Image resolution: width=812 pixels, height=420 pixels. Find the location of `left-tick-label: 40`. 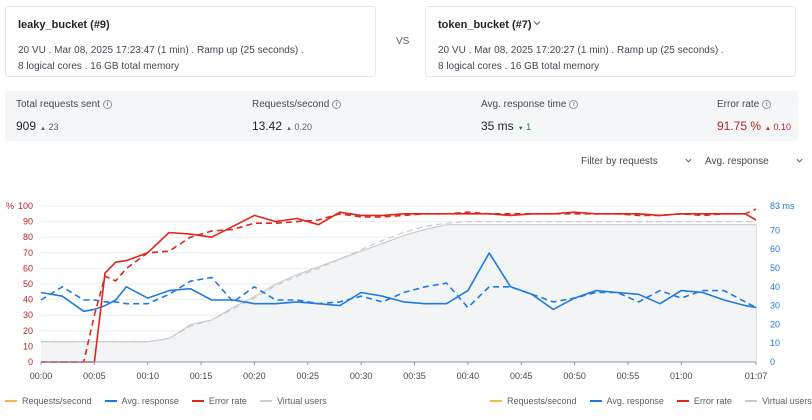

left-tick-label: 40 is located at coordinates (28, 300).